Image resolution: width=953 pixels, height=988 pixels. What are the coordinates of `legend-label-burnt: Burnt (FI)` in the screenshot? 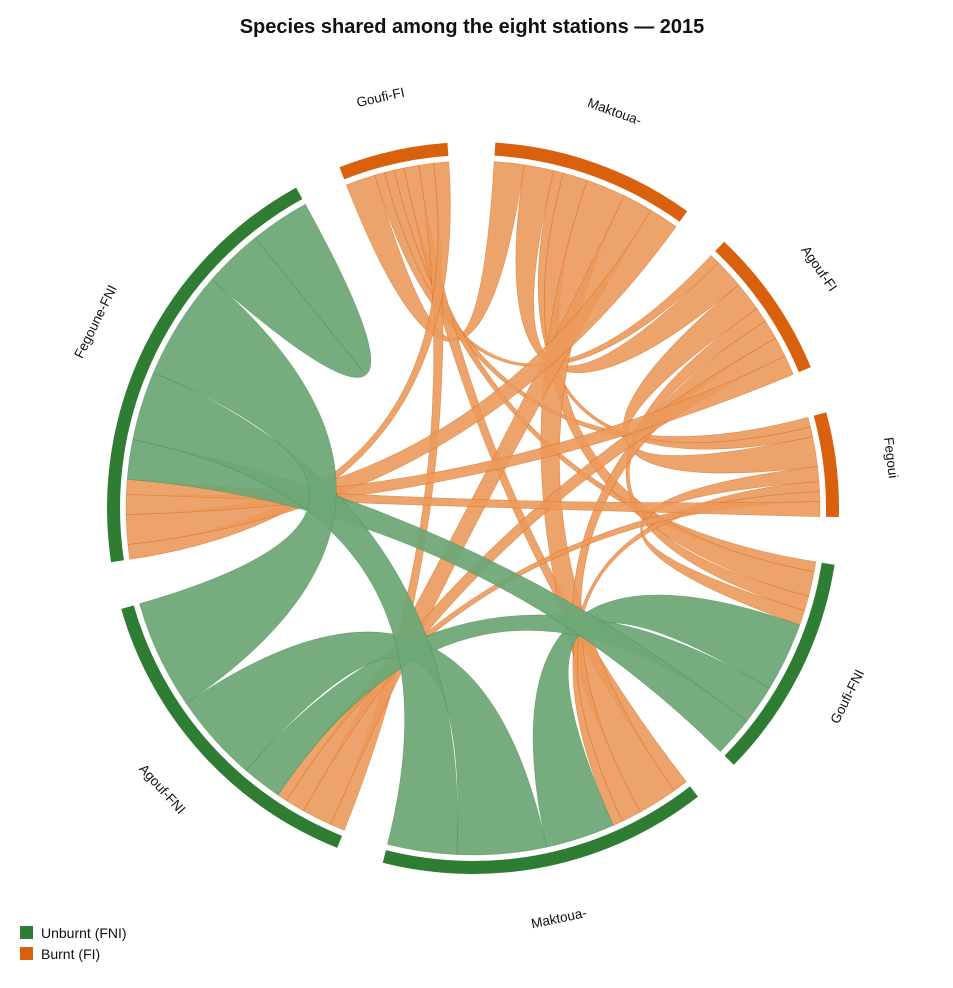 It's located at (71, 953).